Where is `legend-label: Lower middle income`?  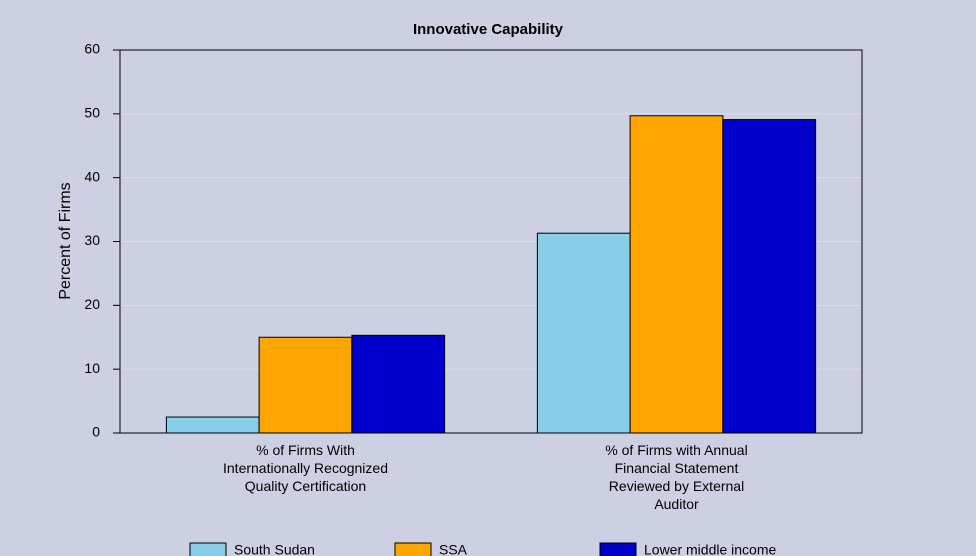
legend-label: Lower middle income is located at coordinates (710, 549).